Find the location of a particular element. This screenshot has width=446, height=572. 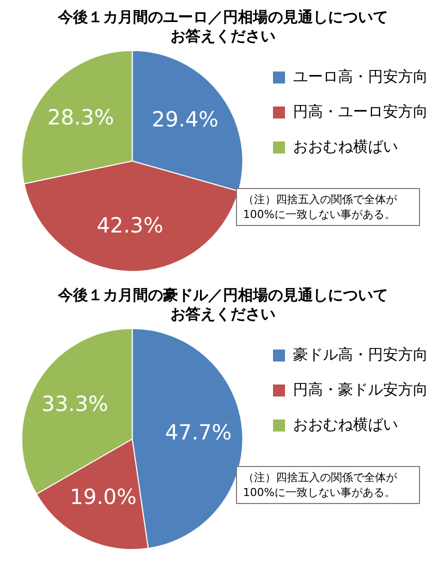

data-label: 47.7% is located at coordinates (198, 432).